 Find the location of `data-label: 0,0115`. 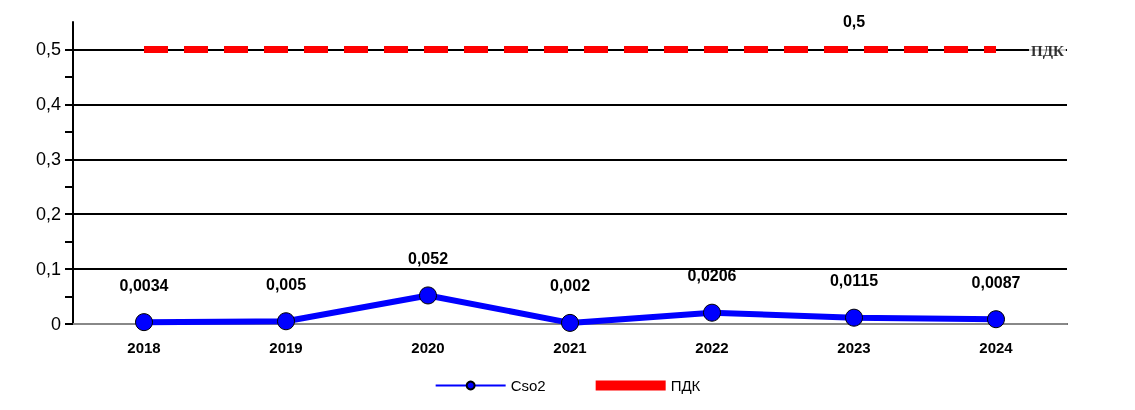

data-label: 0,0115 is located at coordinates (854, 281).